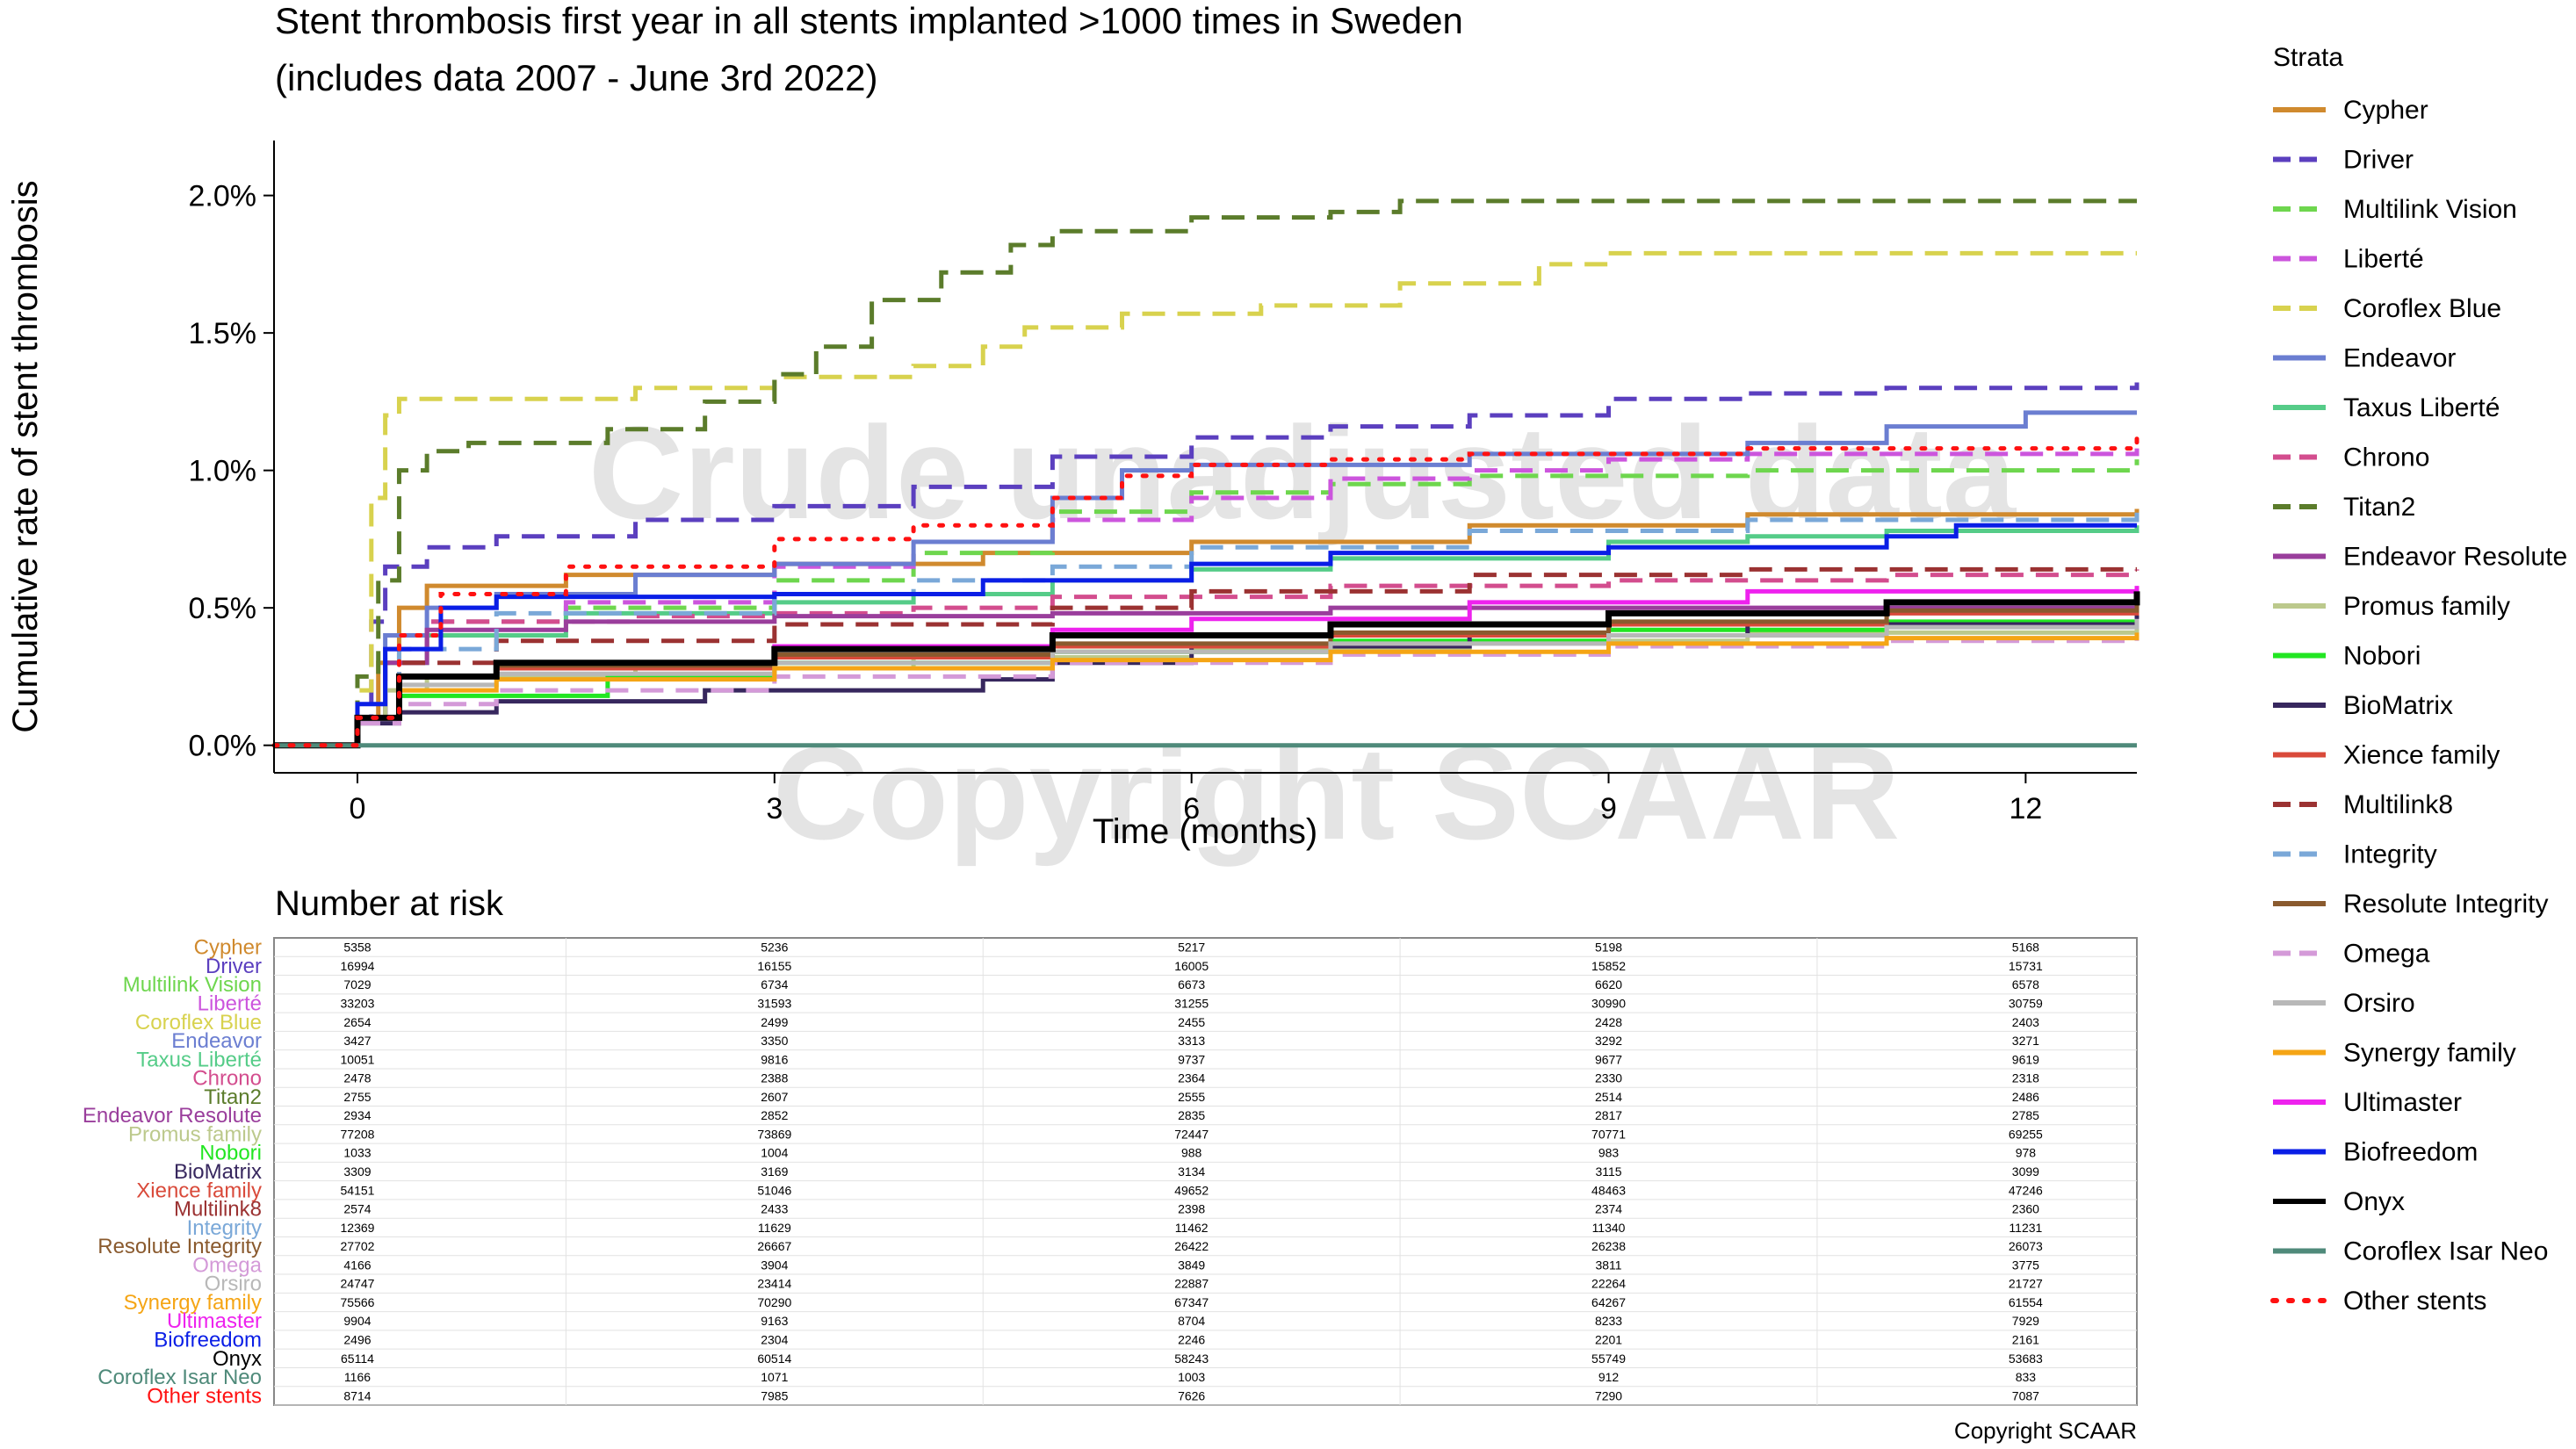  I want to click on legend-label: Titan2, so click(2379, 508).